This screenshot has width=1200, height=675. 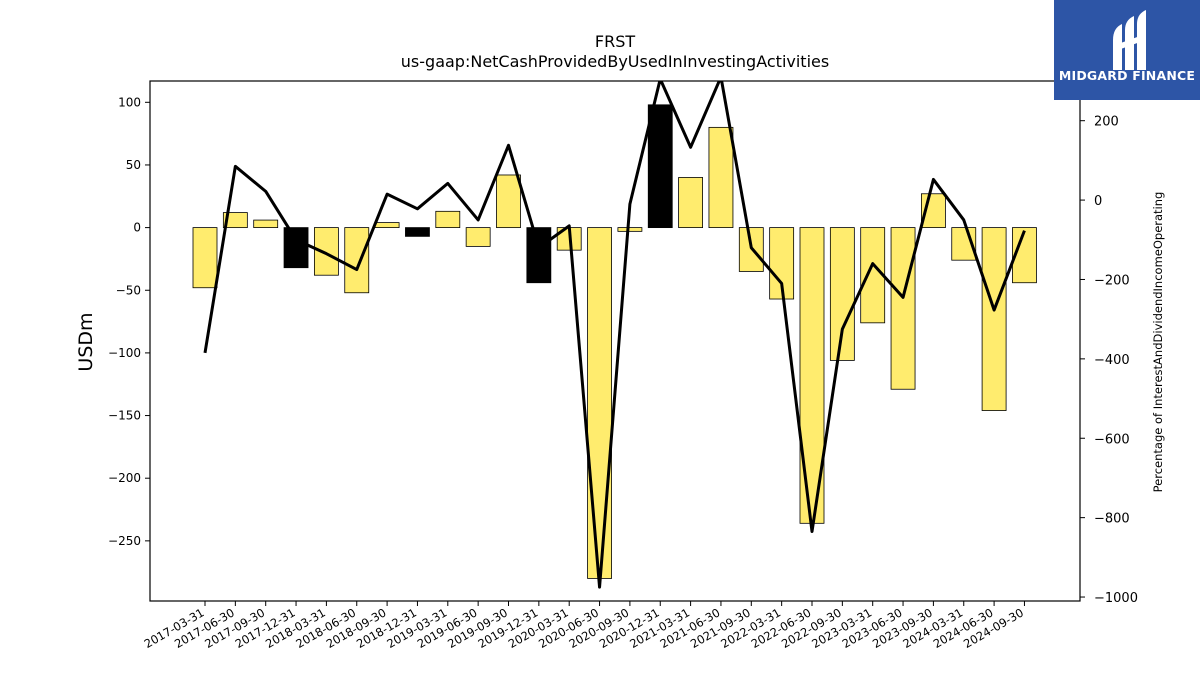 What do you see at coordinates (1112, 439) in the screenshot?
I see `y2-tick-label: −600` at bounding box center [1112, 439].